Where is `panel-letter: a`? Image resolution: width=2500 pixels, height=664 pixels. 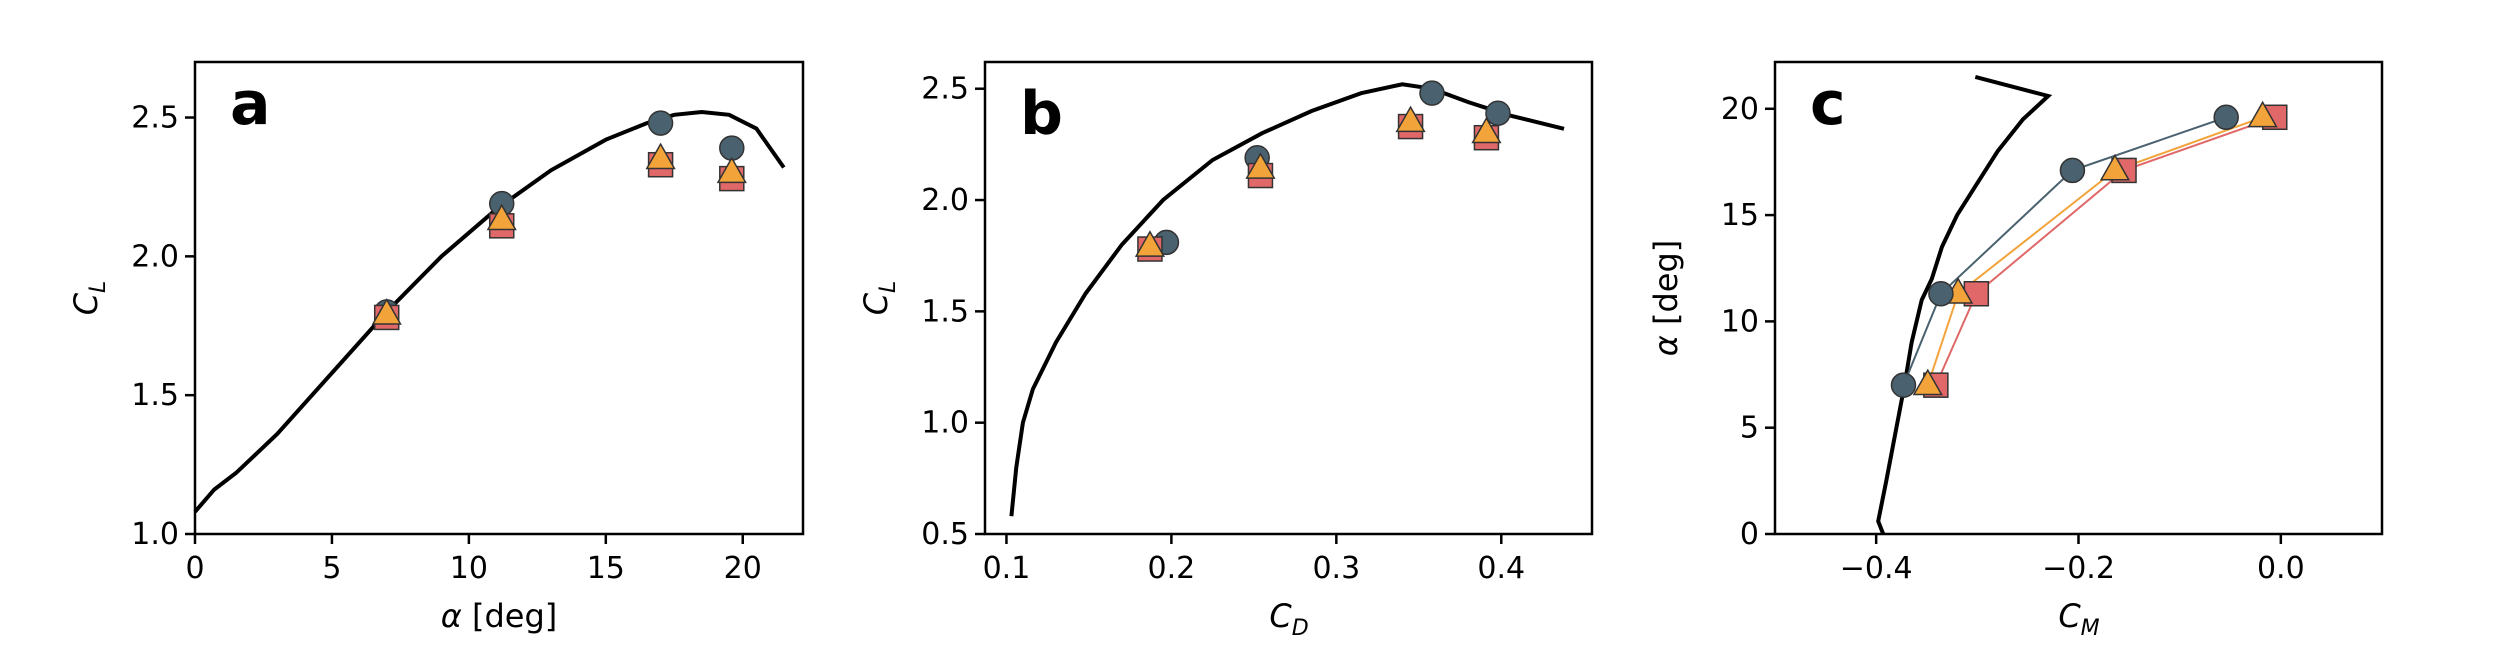 panel-letter: a is located at coordinates (250, 104).